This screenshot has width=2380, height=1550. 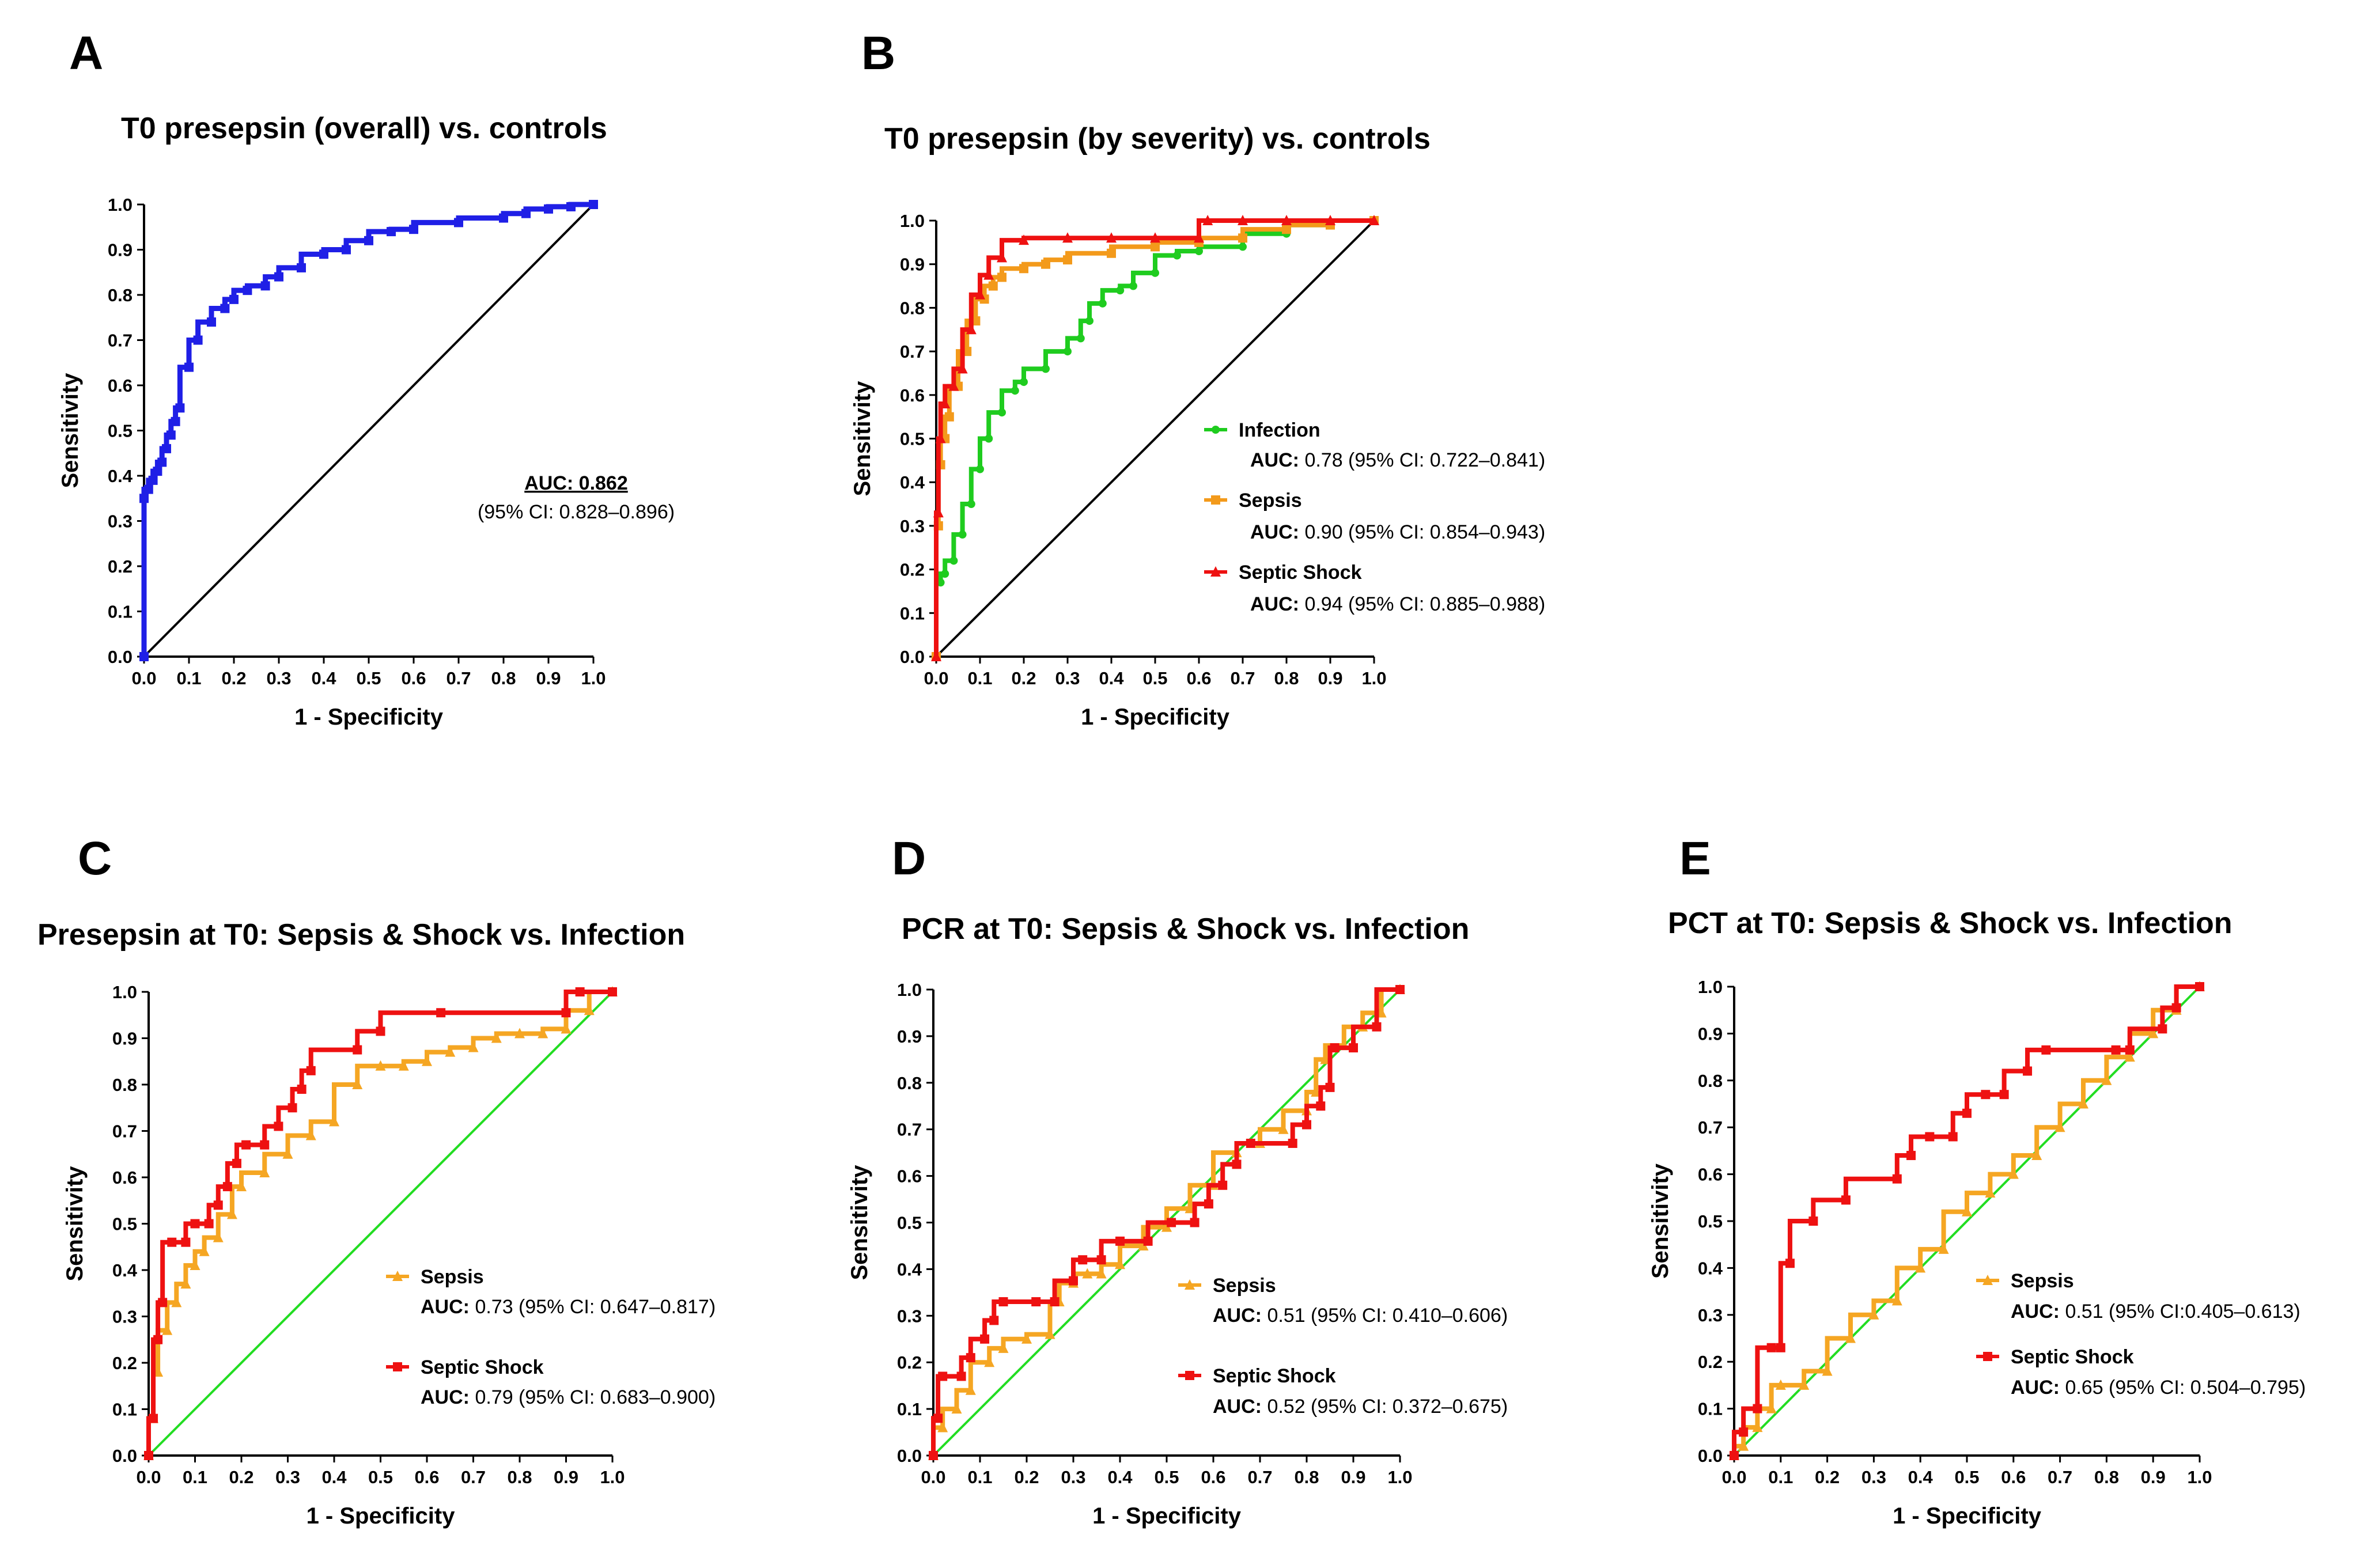 I want to click on x-tick-label: 0.9, so click(x=1330, y=678).